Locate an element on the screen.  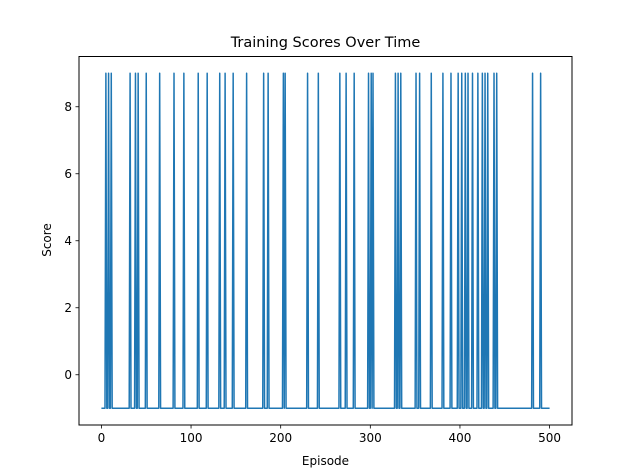
y-tick-label: 0 is located at coordinates (68, 375).